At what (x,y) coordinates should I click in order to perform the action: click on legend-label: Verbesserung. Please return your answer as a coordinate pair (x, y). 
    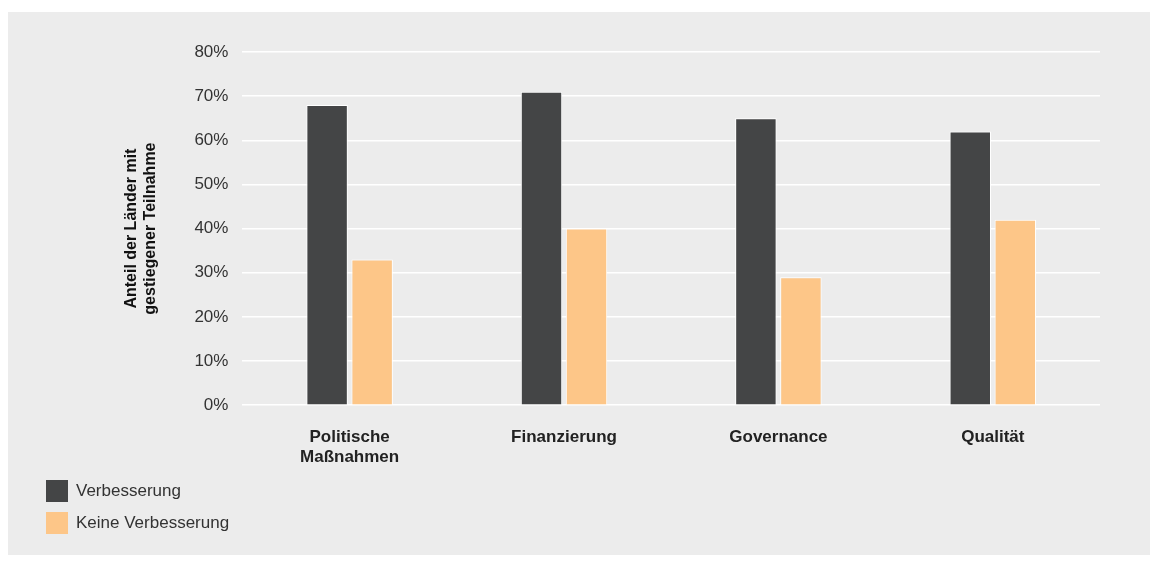
    Looking at the image, I should click on (128, 491).